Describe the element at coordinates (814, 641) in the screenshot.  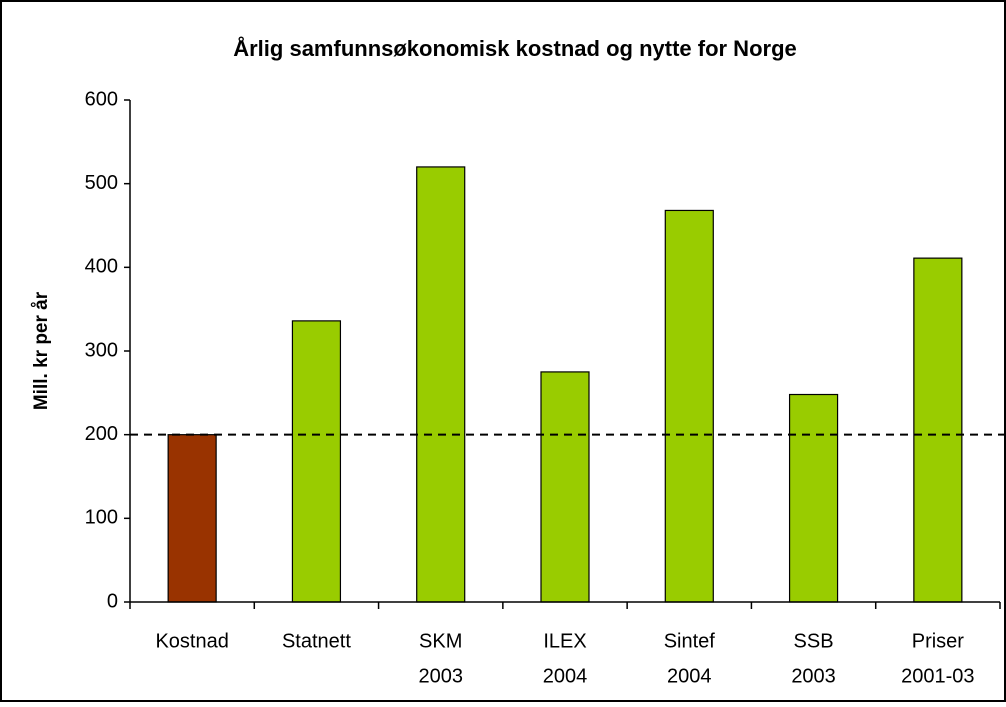
I see `x-tick-label: SSB` at that location.